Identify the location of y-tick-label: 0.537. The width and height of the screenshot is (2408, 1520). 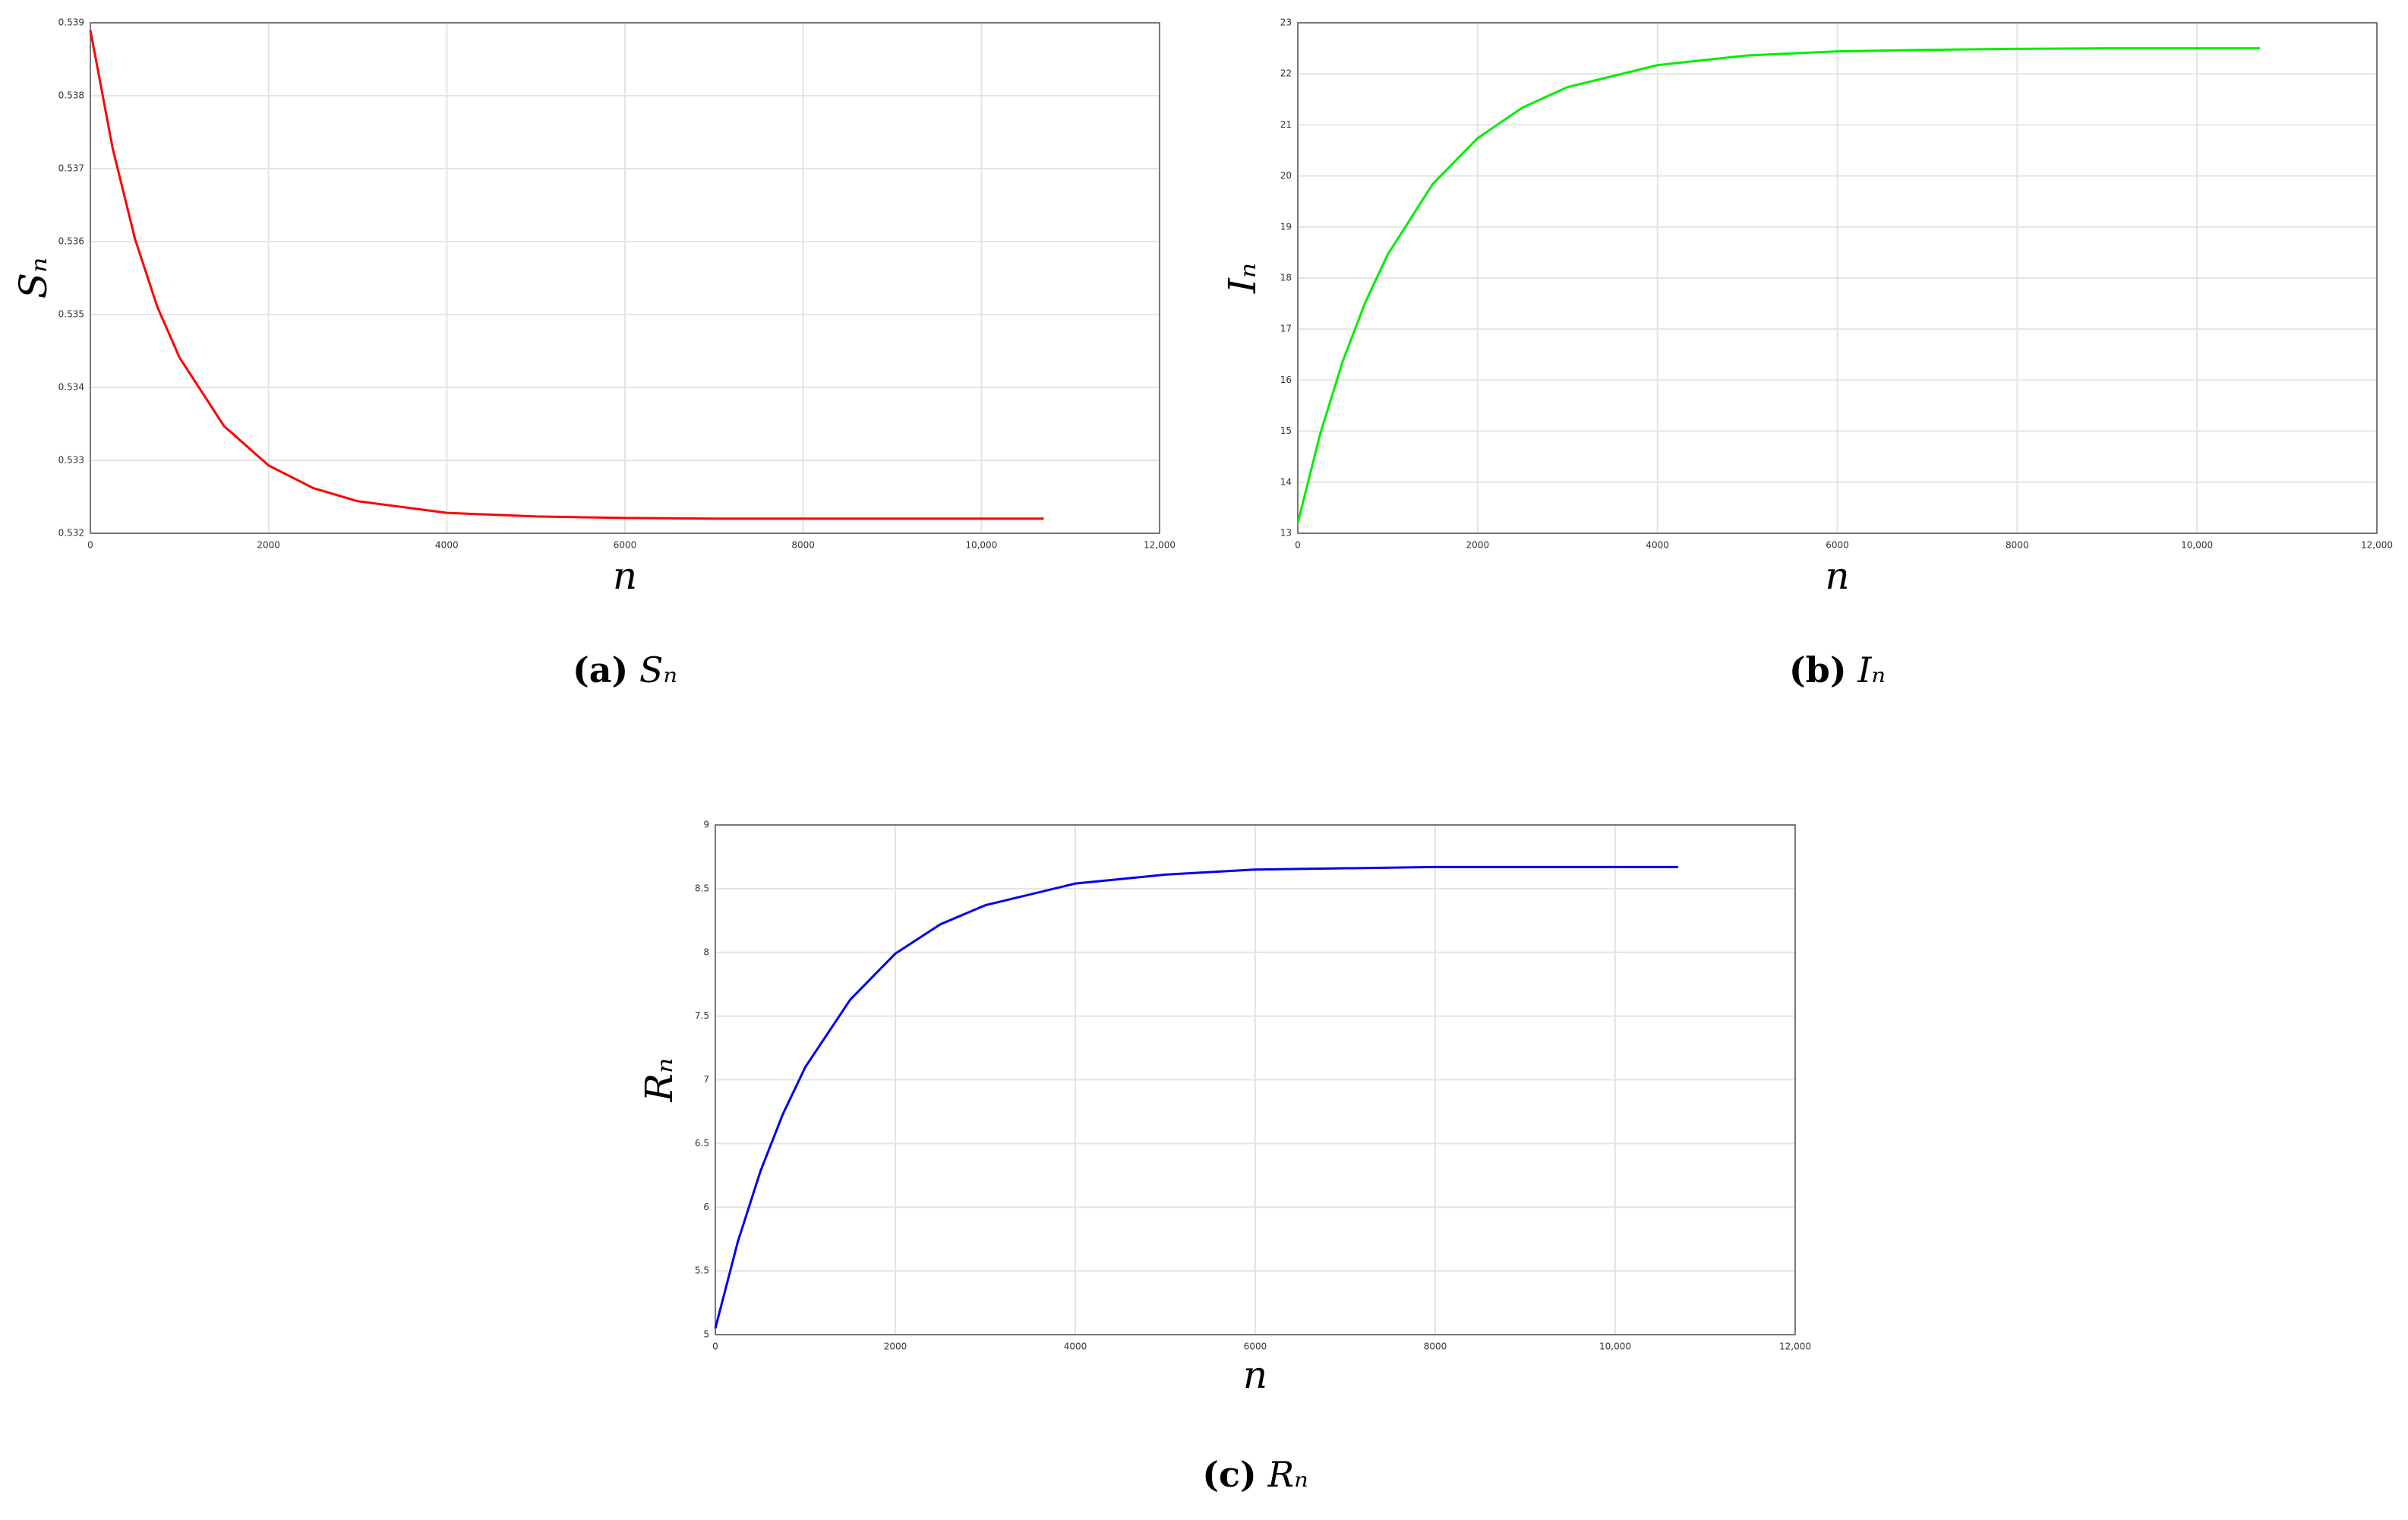
(71, 168).